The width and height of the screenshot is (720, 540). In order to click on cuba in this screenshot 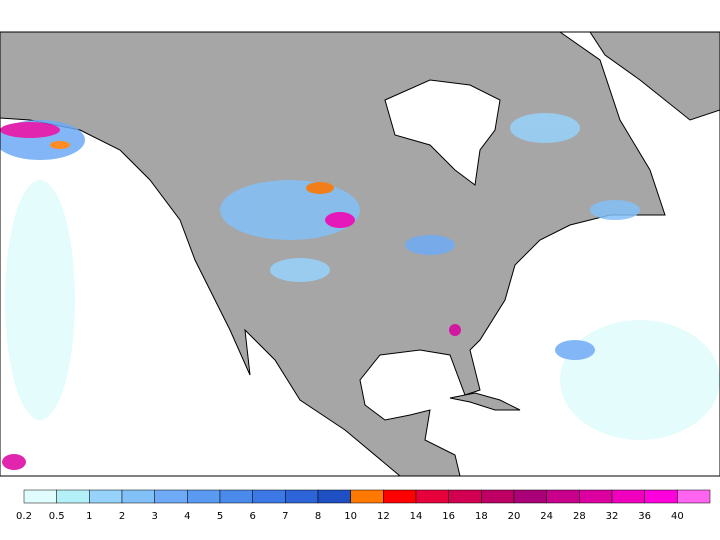, I will do `click(485, 401)`.